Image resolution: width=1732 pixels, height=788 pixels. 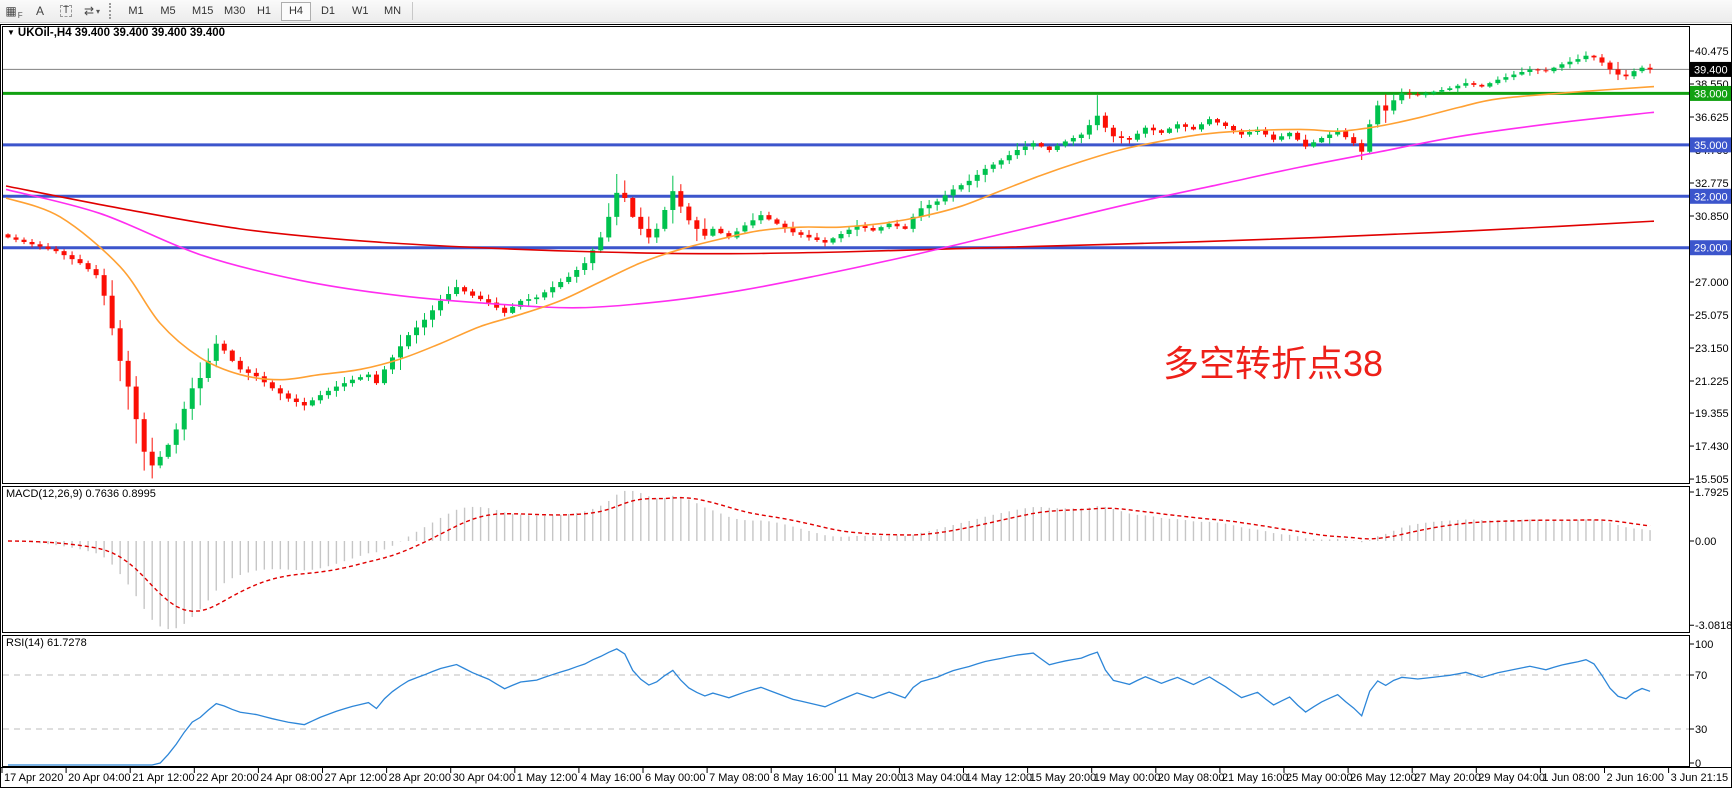 What do you see at coordinates (11, 11) in the screenshot?
I see `chart-window-icon: ▦` at bounding box center [11, 11].